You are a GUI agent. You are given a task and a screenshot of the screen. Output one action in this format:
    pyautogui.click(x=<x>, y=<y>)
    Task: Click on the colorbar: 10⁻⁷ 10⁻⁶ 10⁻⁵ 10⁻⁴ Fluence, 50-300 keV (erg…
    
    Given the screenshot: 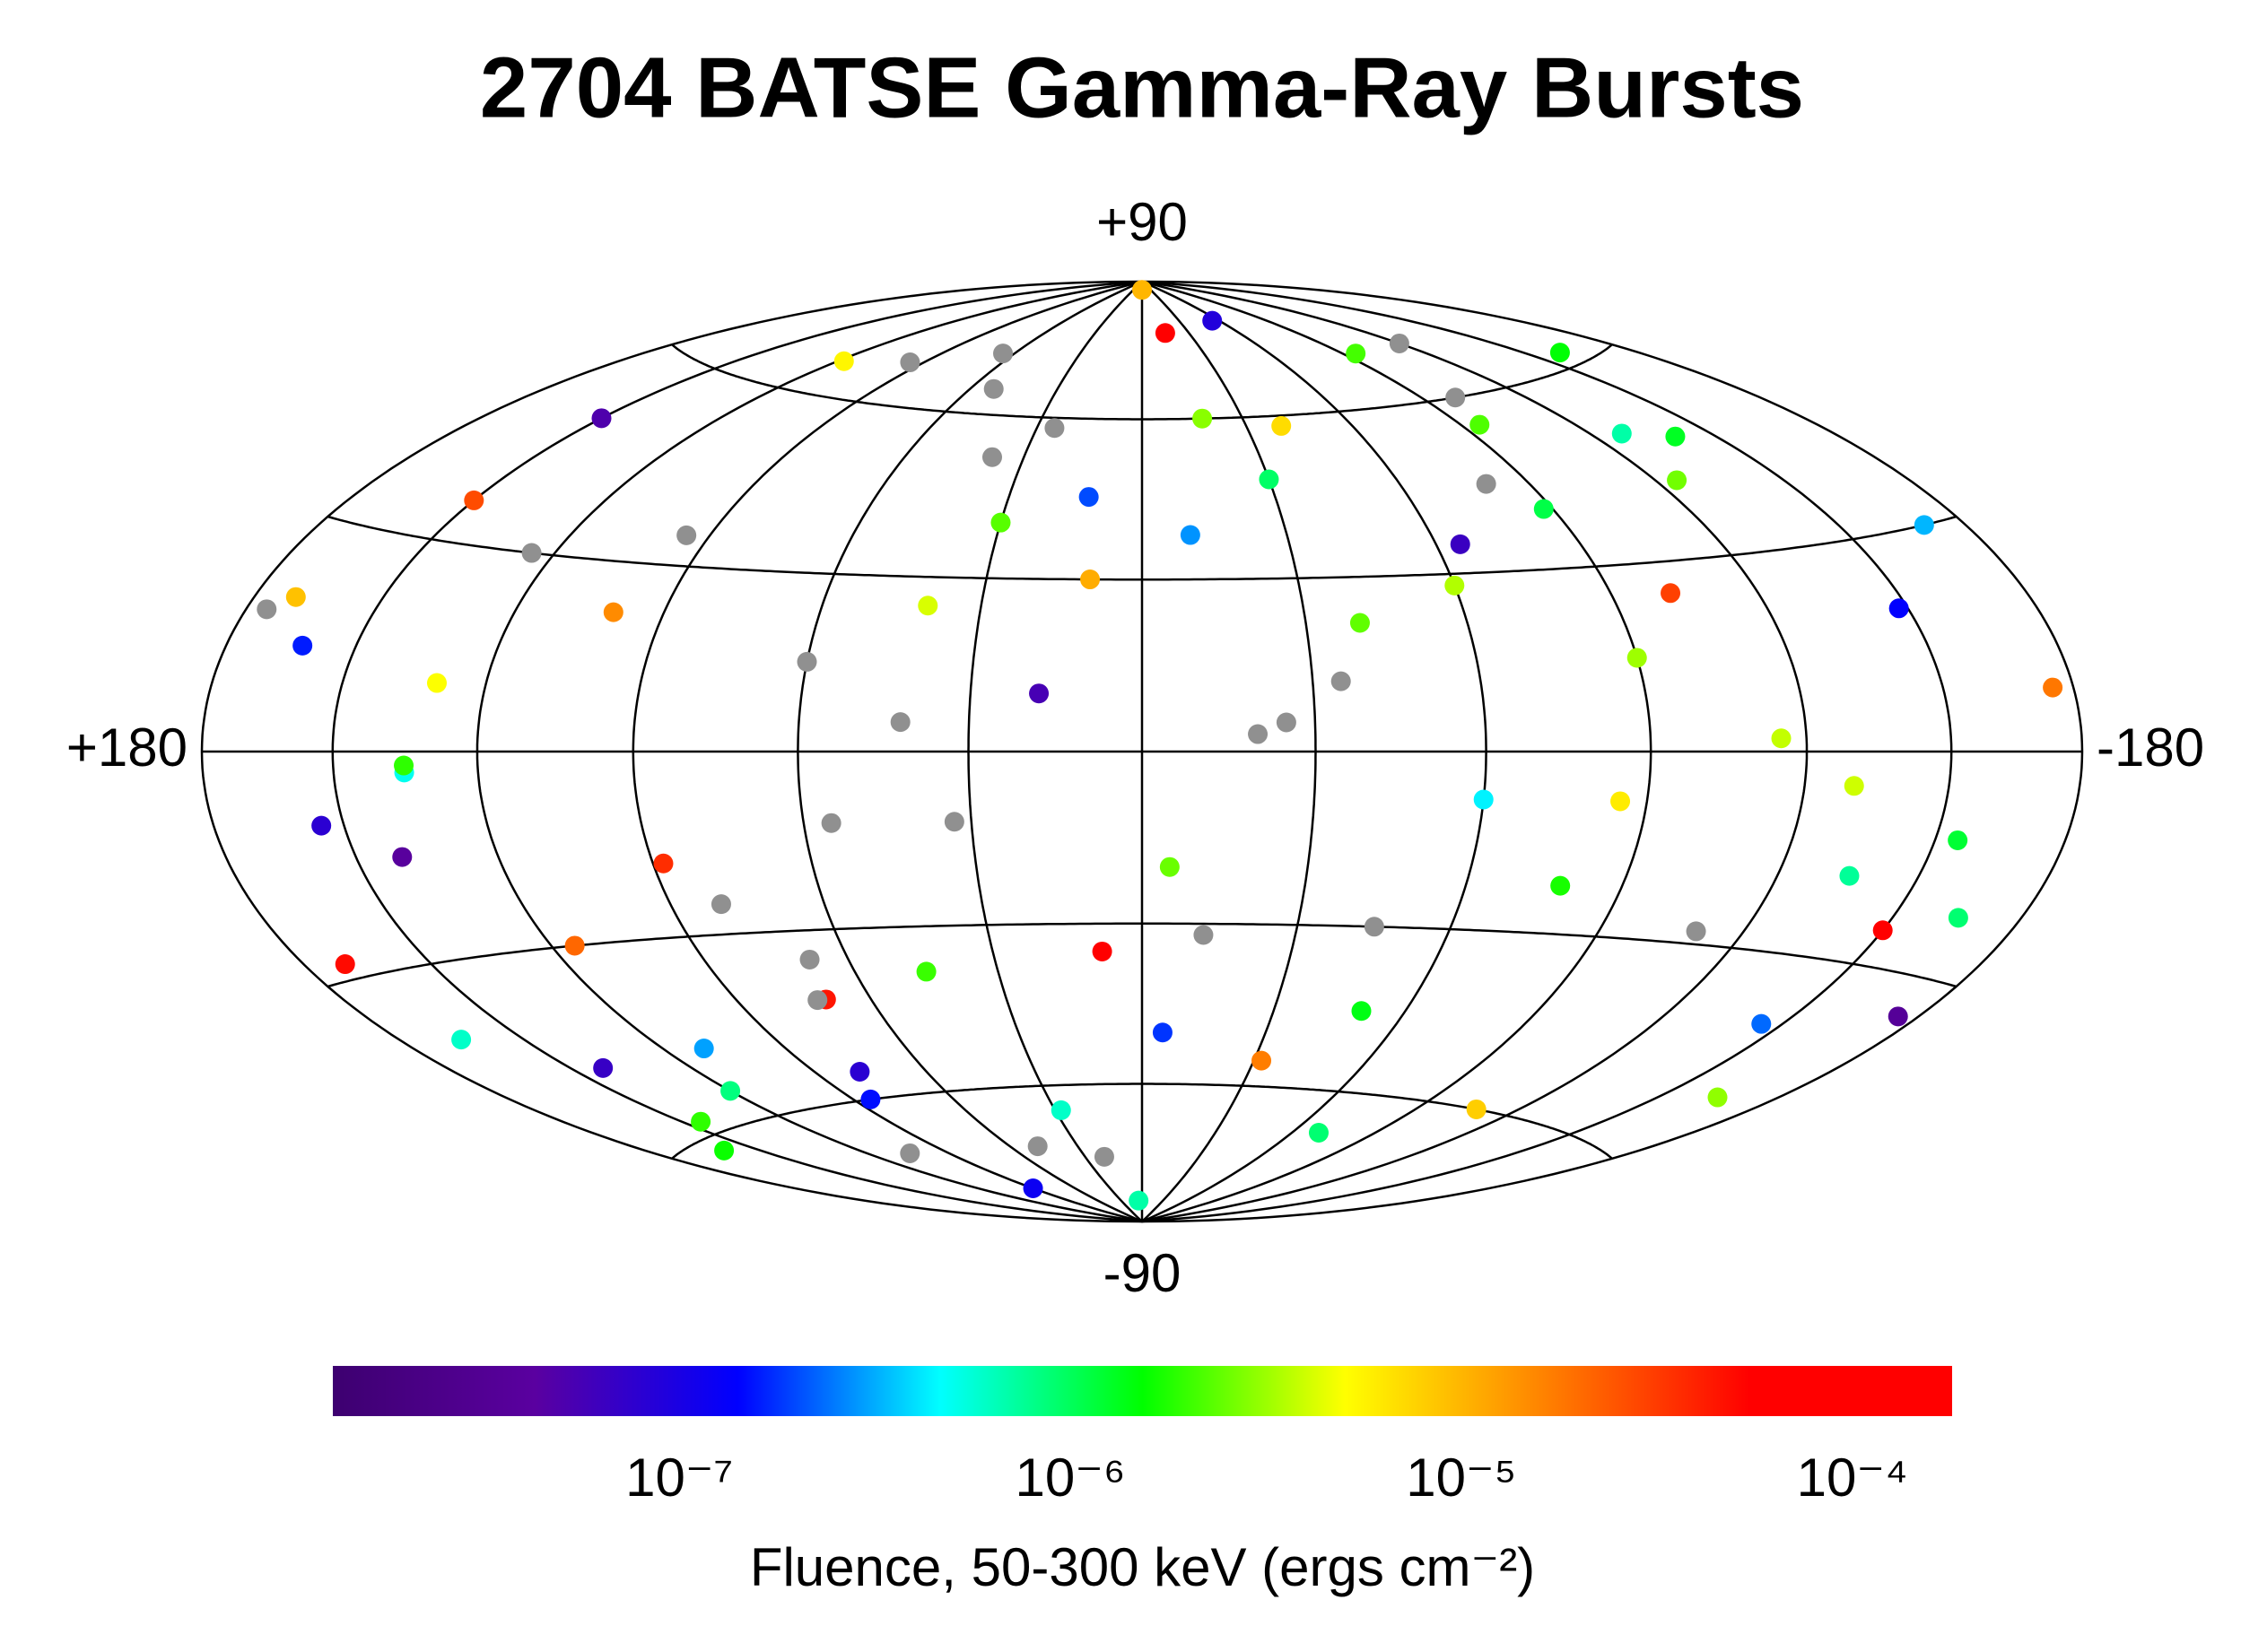 What is the action you would take?
    pyautogui.click(x=1142, y=1481)
    